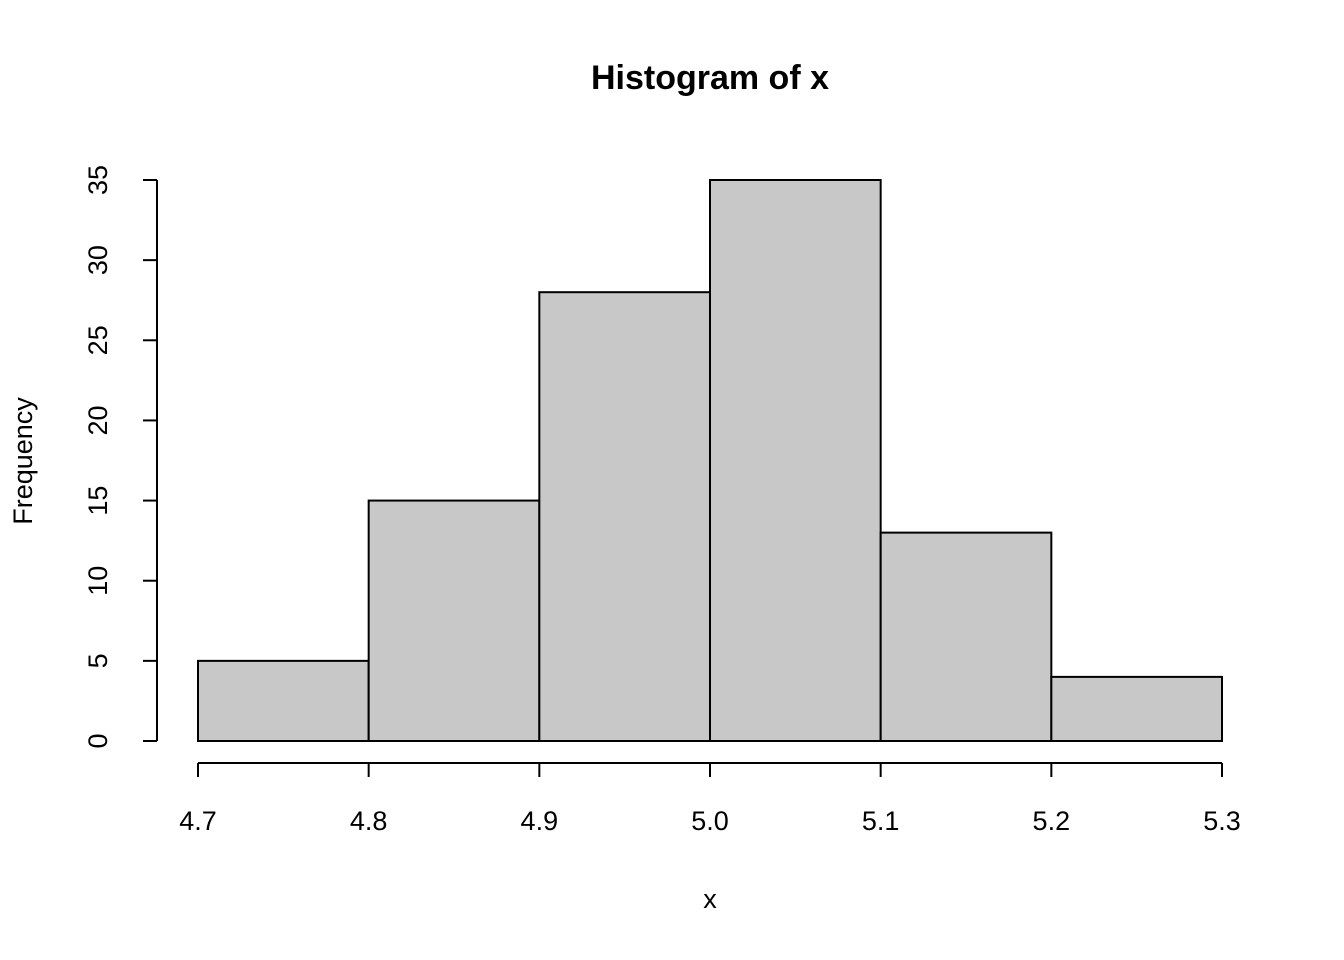 This screenshot has width=1344, height=960. What do you see at coordinates (1052, 821) in the screenshot?
I see `x-tick-label: 5.2` at bounding box center [1052, 821].